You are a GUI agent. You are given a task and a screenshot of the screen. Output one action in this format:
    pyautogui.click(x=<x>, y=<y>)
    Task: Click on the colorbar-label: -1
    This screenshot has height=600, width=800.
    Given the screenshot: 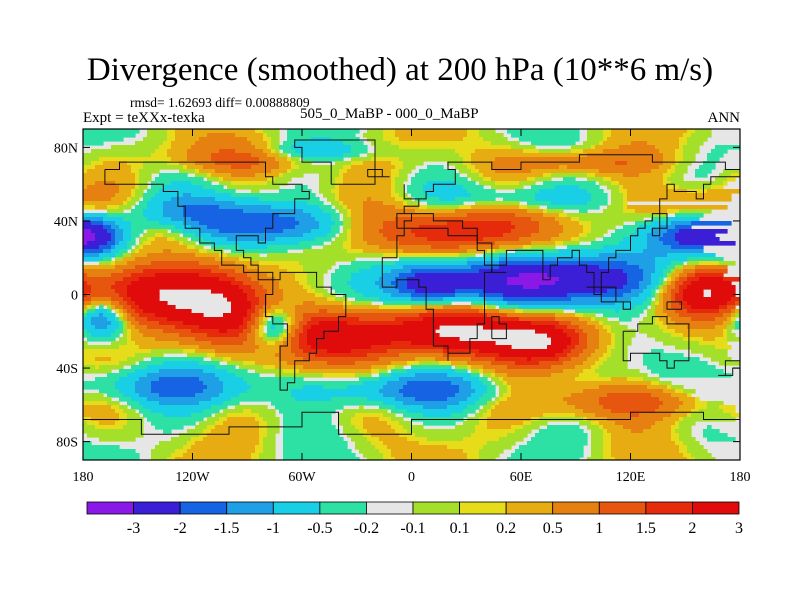 What is the action you would take?
    pyautogui.click(x=273, y=528)
    